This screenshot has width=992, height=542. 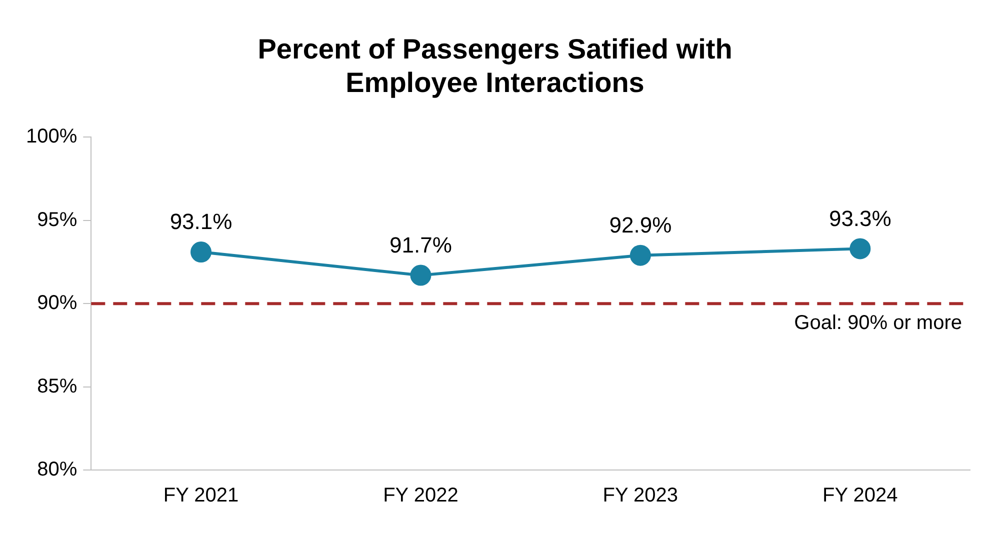 What do you see at coordinates (878, 323) in the screenshot?
I see `ref-line-label: Goal: 90% or more` at bounding box center [878, 323].